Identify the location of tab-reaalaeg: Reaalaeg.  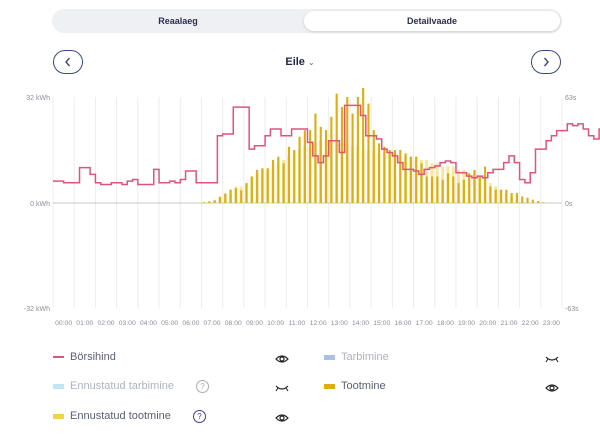
(178, 21).